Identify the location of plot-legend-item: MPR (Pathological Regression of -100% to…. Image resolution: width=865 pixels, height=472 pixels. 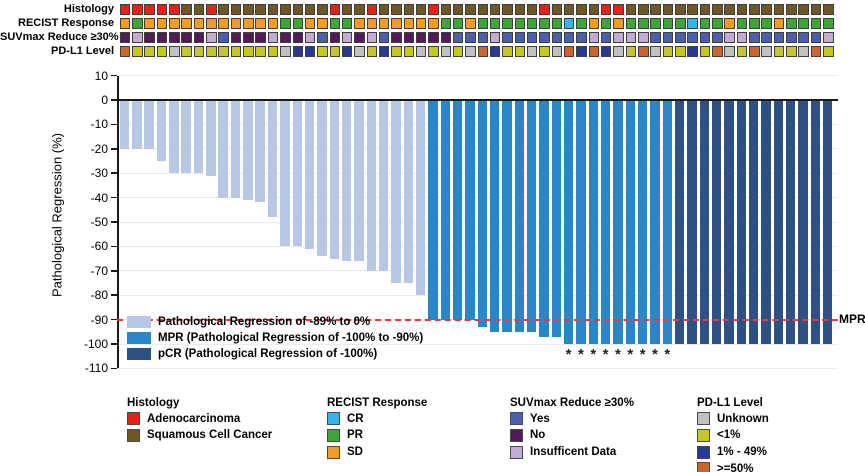
(291, 338).